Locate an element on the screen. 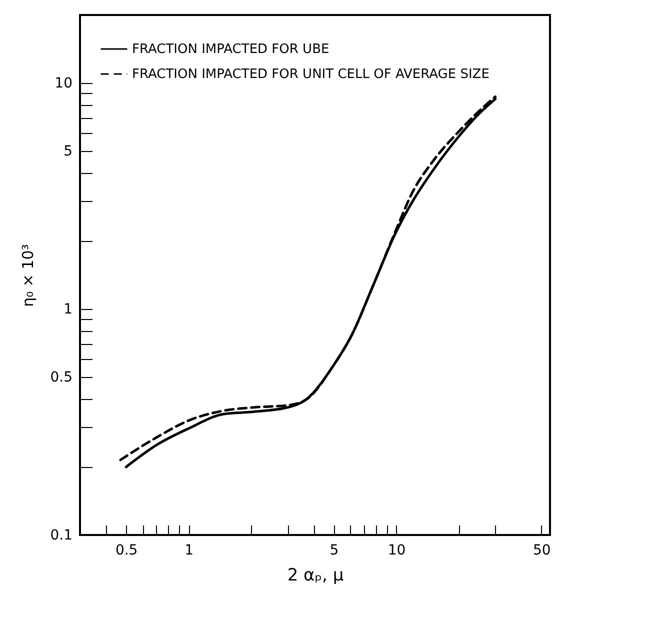 Image resolution: width=647 pixels, height=624 pixels. y-tick-label: 0.1 is located at coordinates (61, 536).